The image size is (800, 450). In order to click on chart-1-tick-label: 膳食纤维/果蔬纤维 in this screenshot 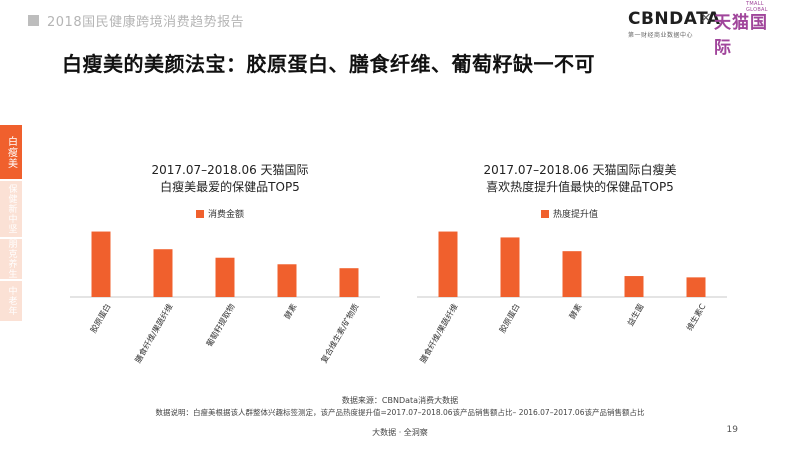, I will do `click(154, 333)`.